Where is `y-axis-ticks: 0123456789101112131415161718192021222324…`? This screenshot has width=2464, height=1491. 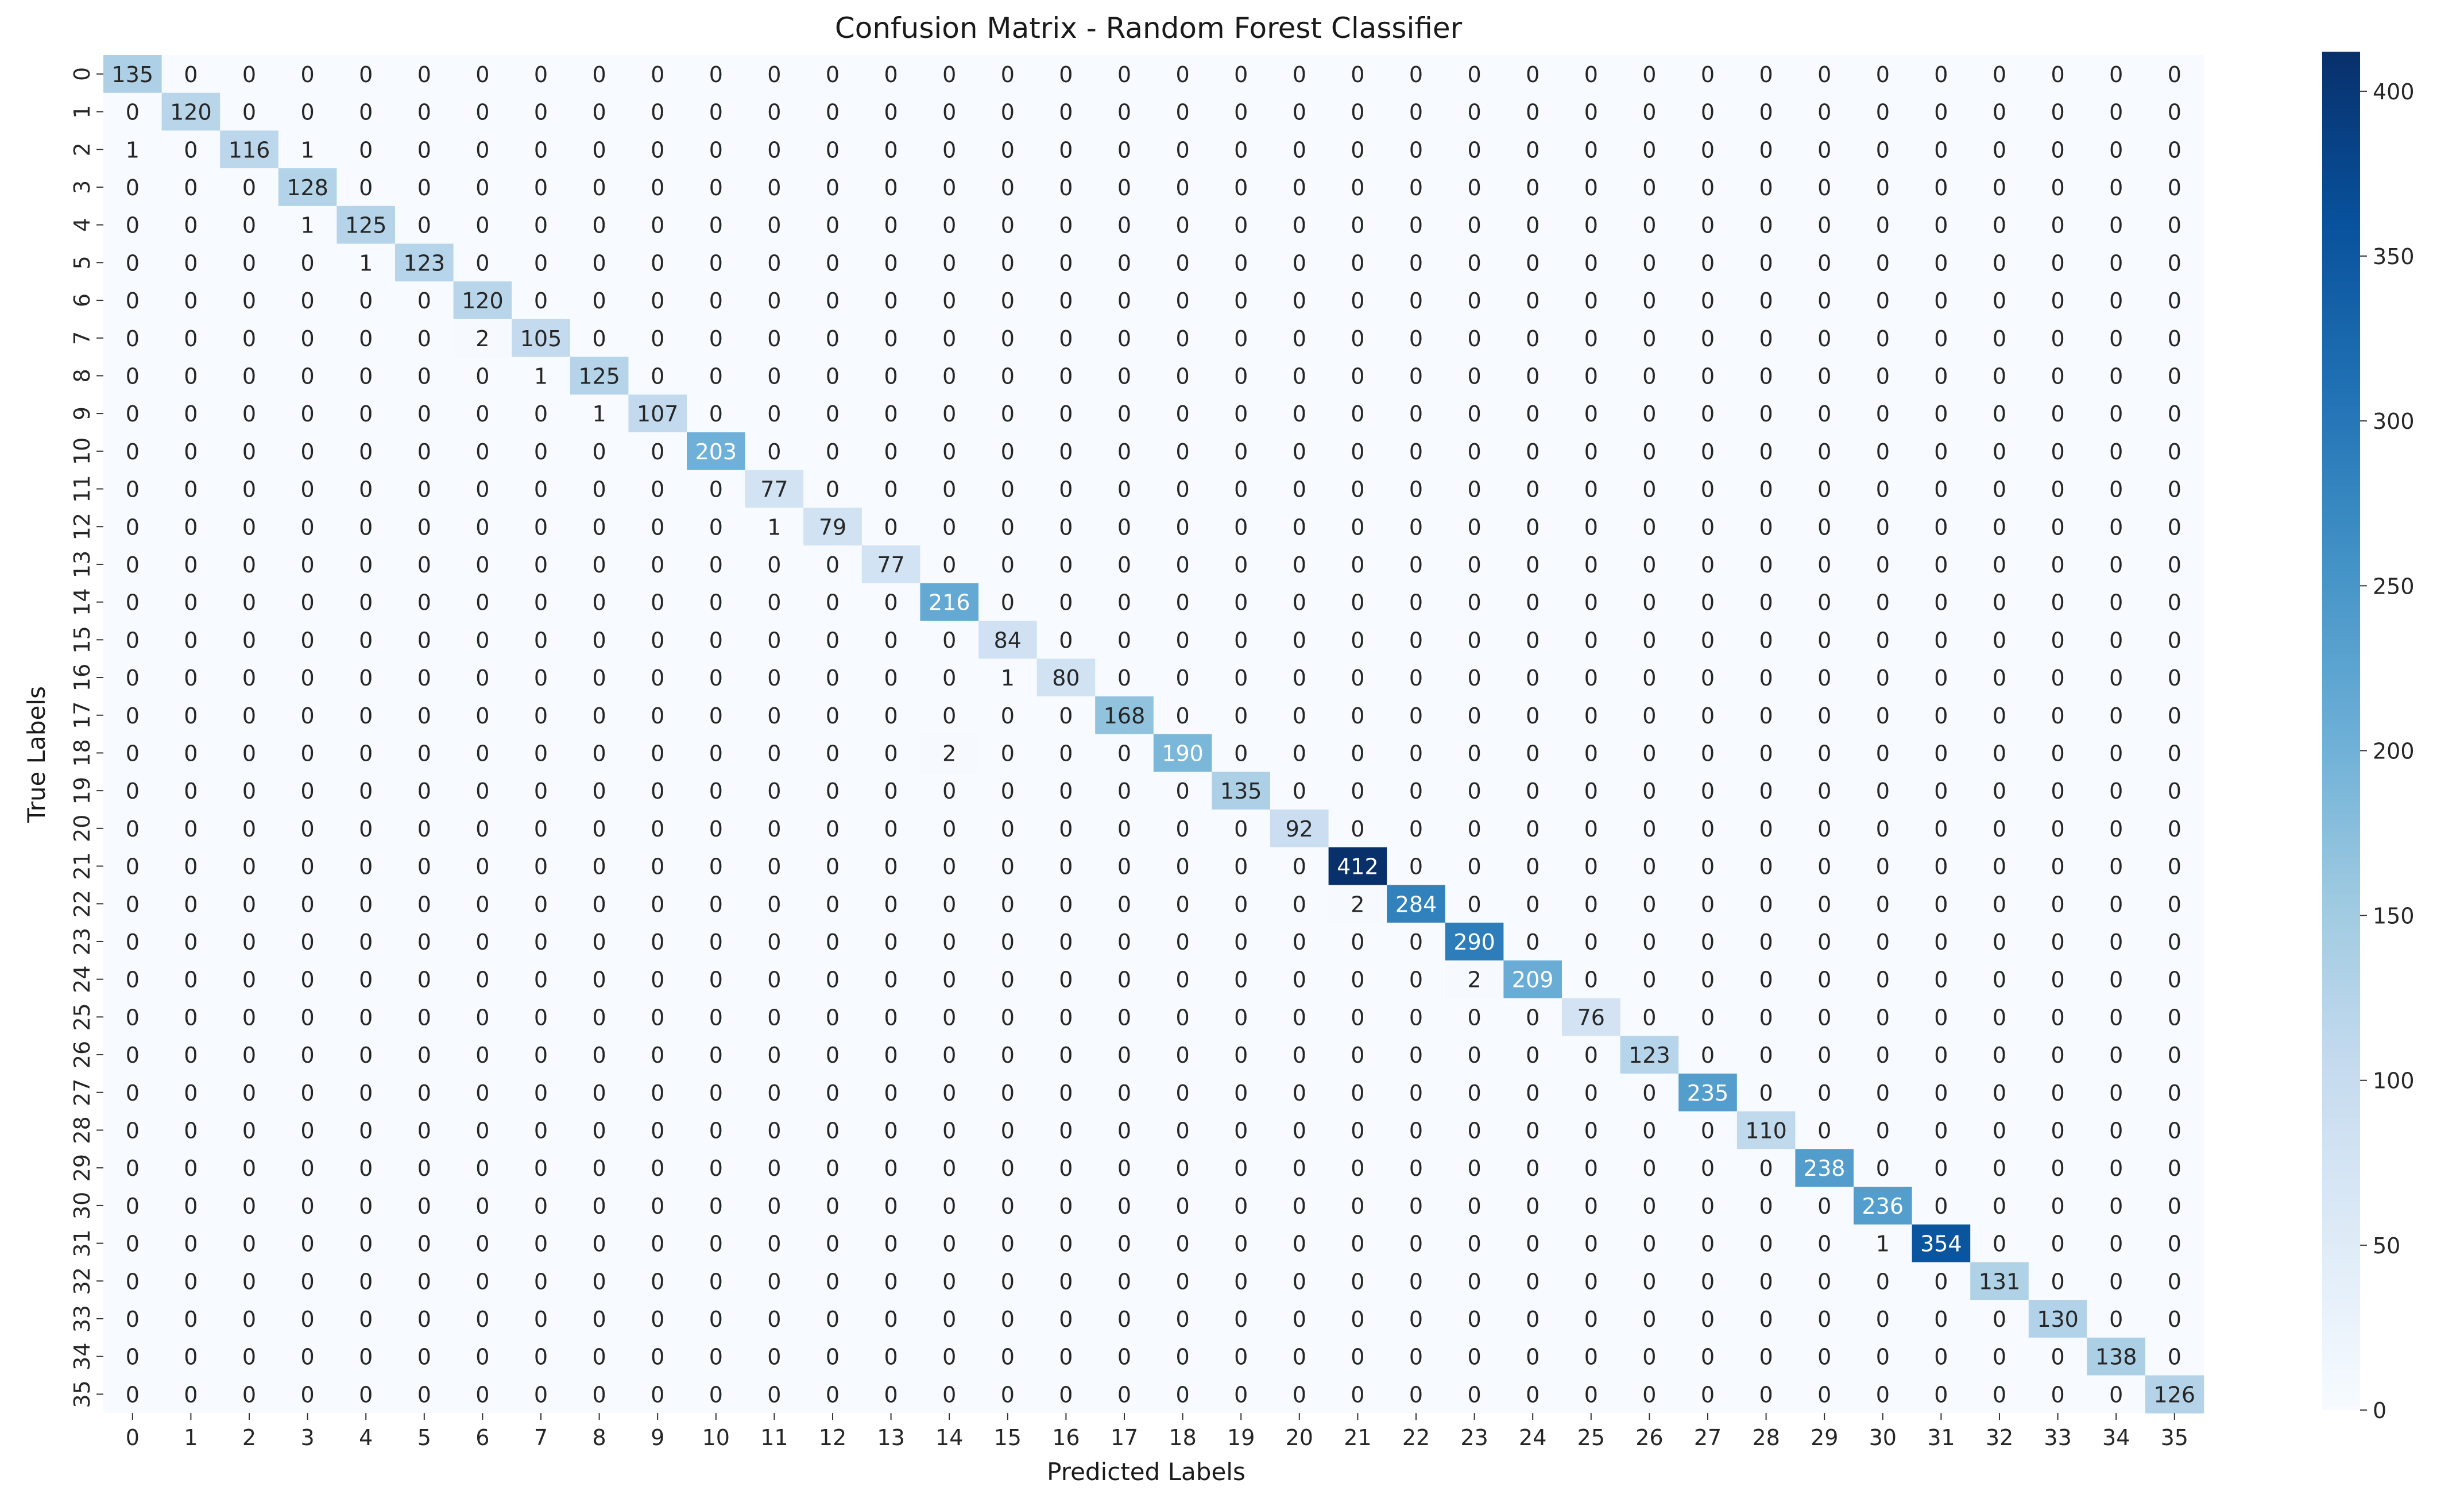
y-axis-ticks: 0123456789101112131415161718192021222324… is located at coordinates (86, 737).